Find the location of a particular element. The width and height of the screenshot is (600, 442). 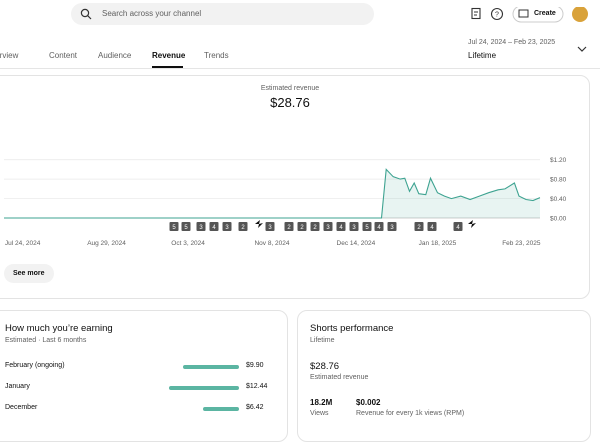

x-tick-label: Aug 29, 2024 is located at coordinates (106, 243).